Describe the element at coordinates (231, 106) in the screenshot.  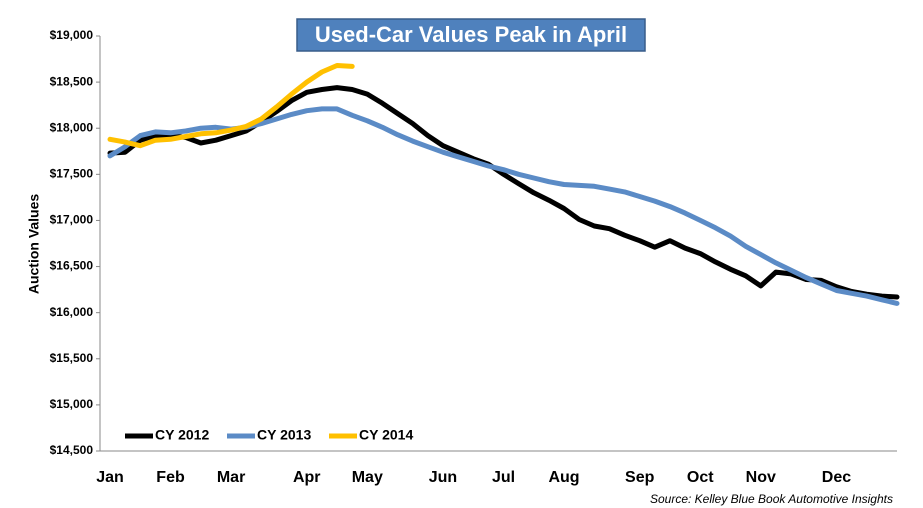
I see `series-line` at that location.